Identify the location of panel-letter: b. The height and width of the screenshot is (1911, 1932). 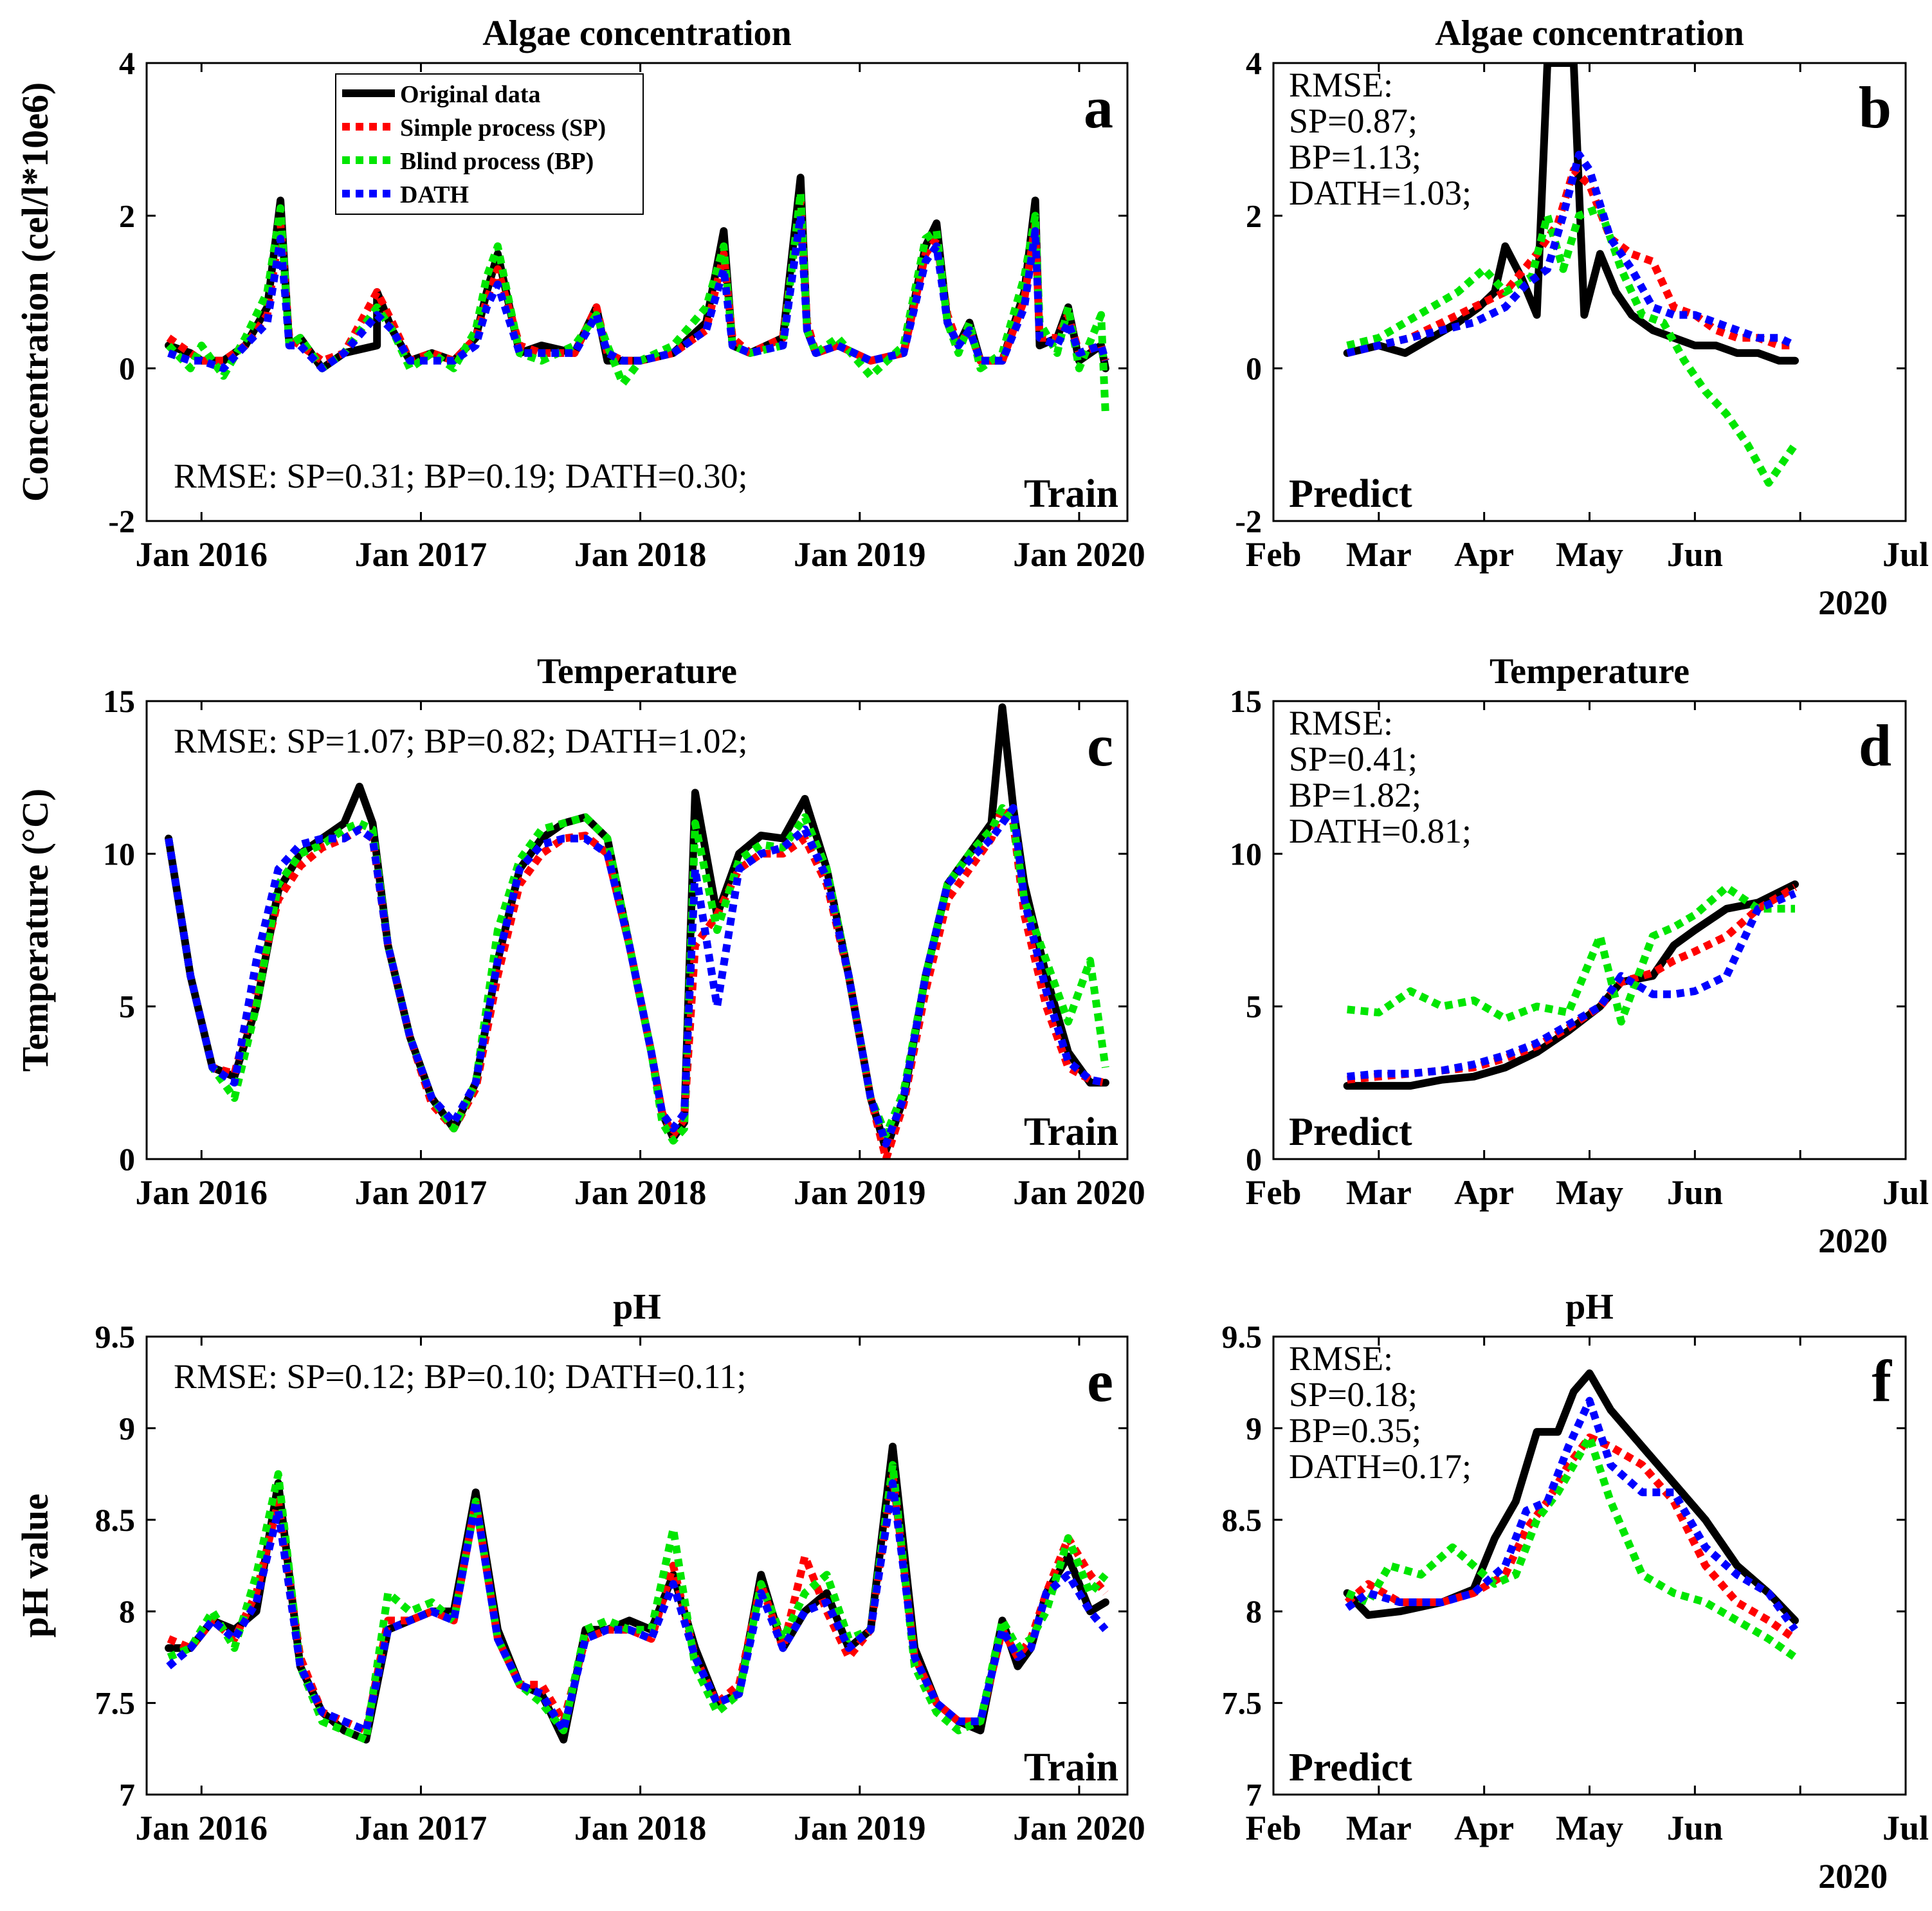
(1875, 107).